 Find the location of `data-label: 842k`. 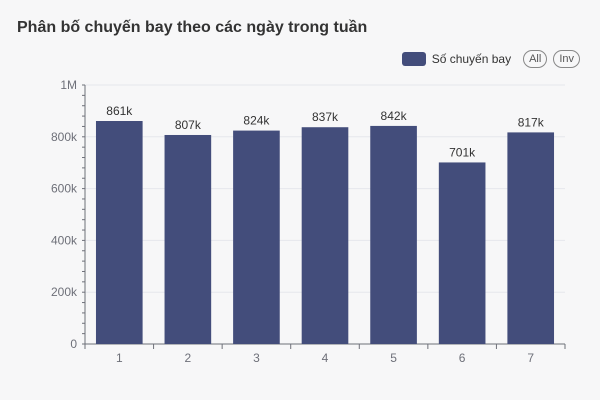

data-label: 842k is located at coordinates (394, 116).